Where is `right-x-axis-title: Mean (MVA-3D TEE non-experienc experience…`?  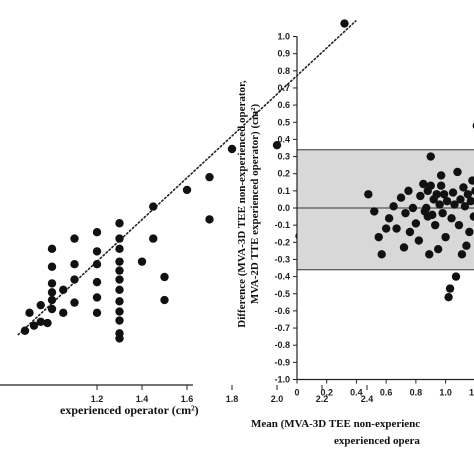
right-x-axis-title: Mean (MVA-3D TEE non-experienc experience… is located at coordinates (335, 432).